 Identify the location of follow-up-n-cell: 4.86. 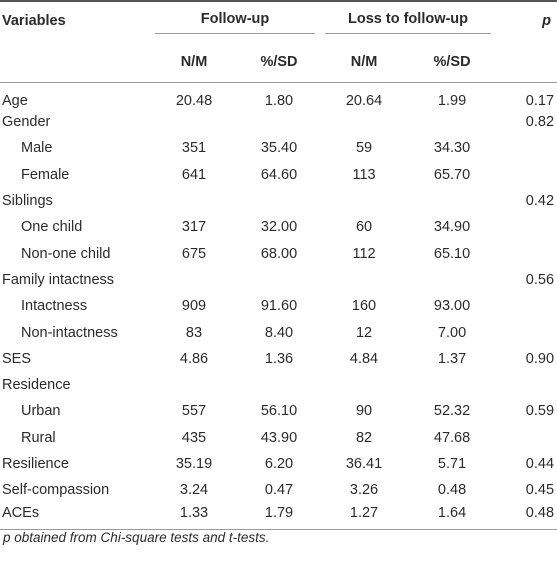
(194, 358).